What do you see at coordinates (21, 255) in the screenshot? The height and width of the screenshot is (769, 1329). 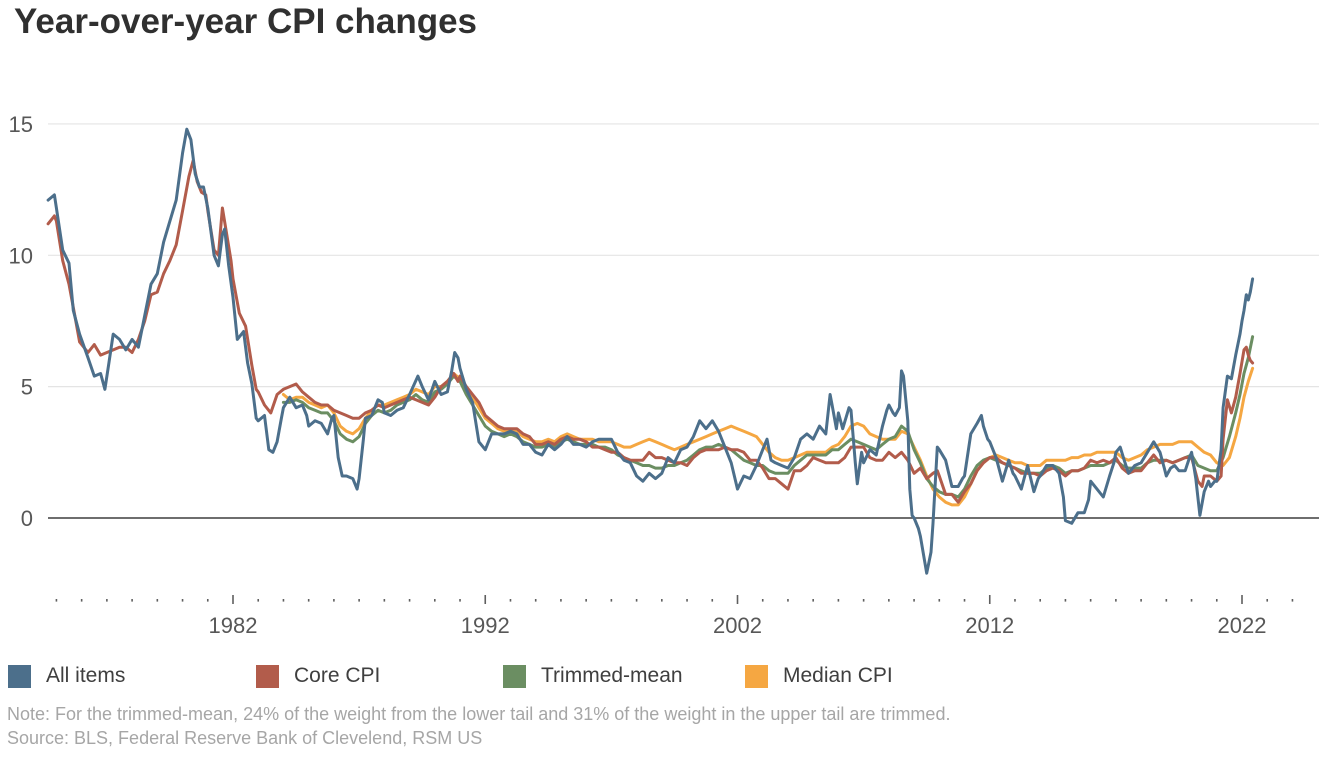 I see `y-axis-label-10: 10` at bounding box center [21, 255].